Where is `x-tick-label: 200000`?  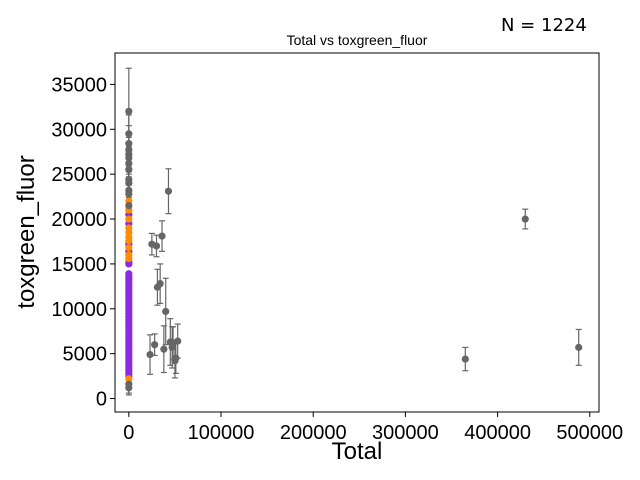 x-tick-label: 200000 is located at coordinates (313, 433).